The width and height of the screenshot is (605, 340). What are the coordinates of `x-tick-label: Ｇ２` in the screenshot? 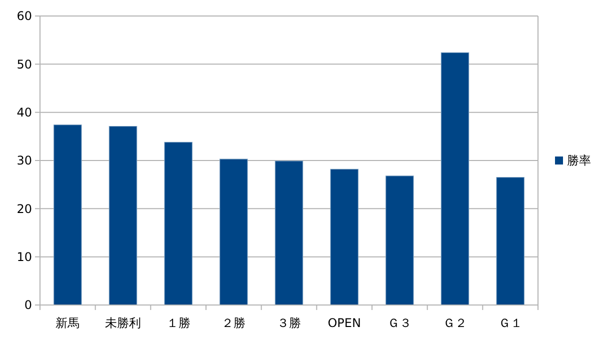 It's located at (455, 323).